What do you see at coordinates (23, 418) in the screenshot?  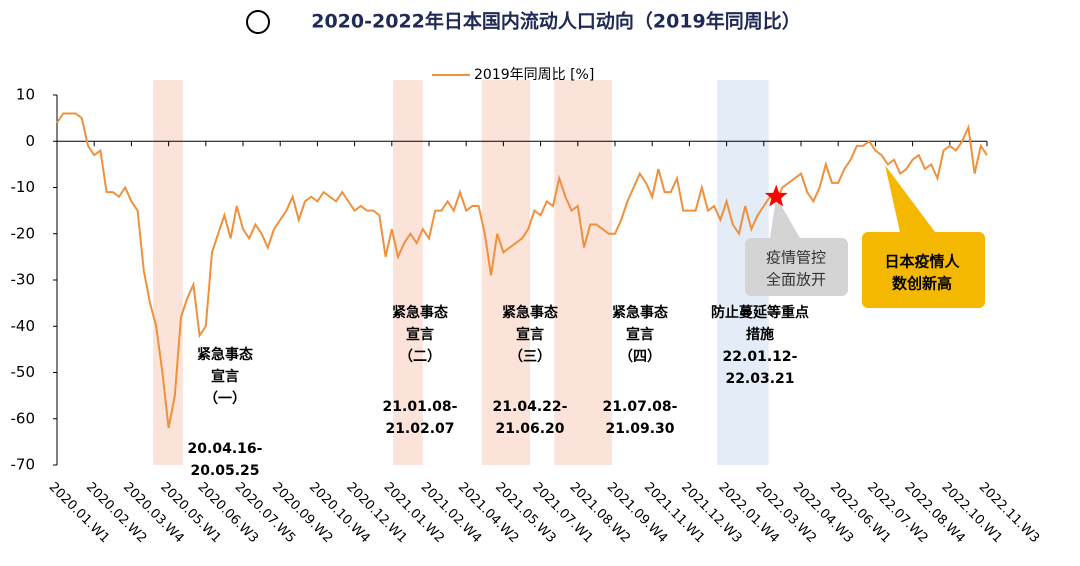 I see `y-tick-label: -60` at bounding box center [23, 418].